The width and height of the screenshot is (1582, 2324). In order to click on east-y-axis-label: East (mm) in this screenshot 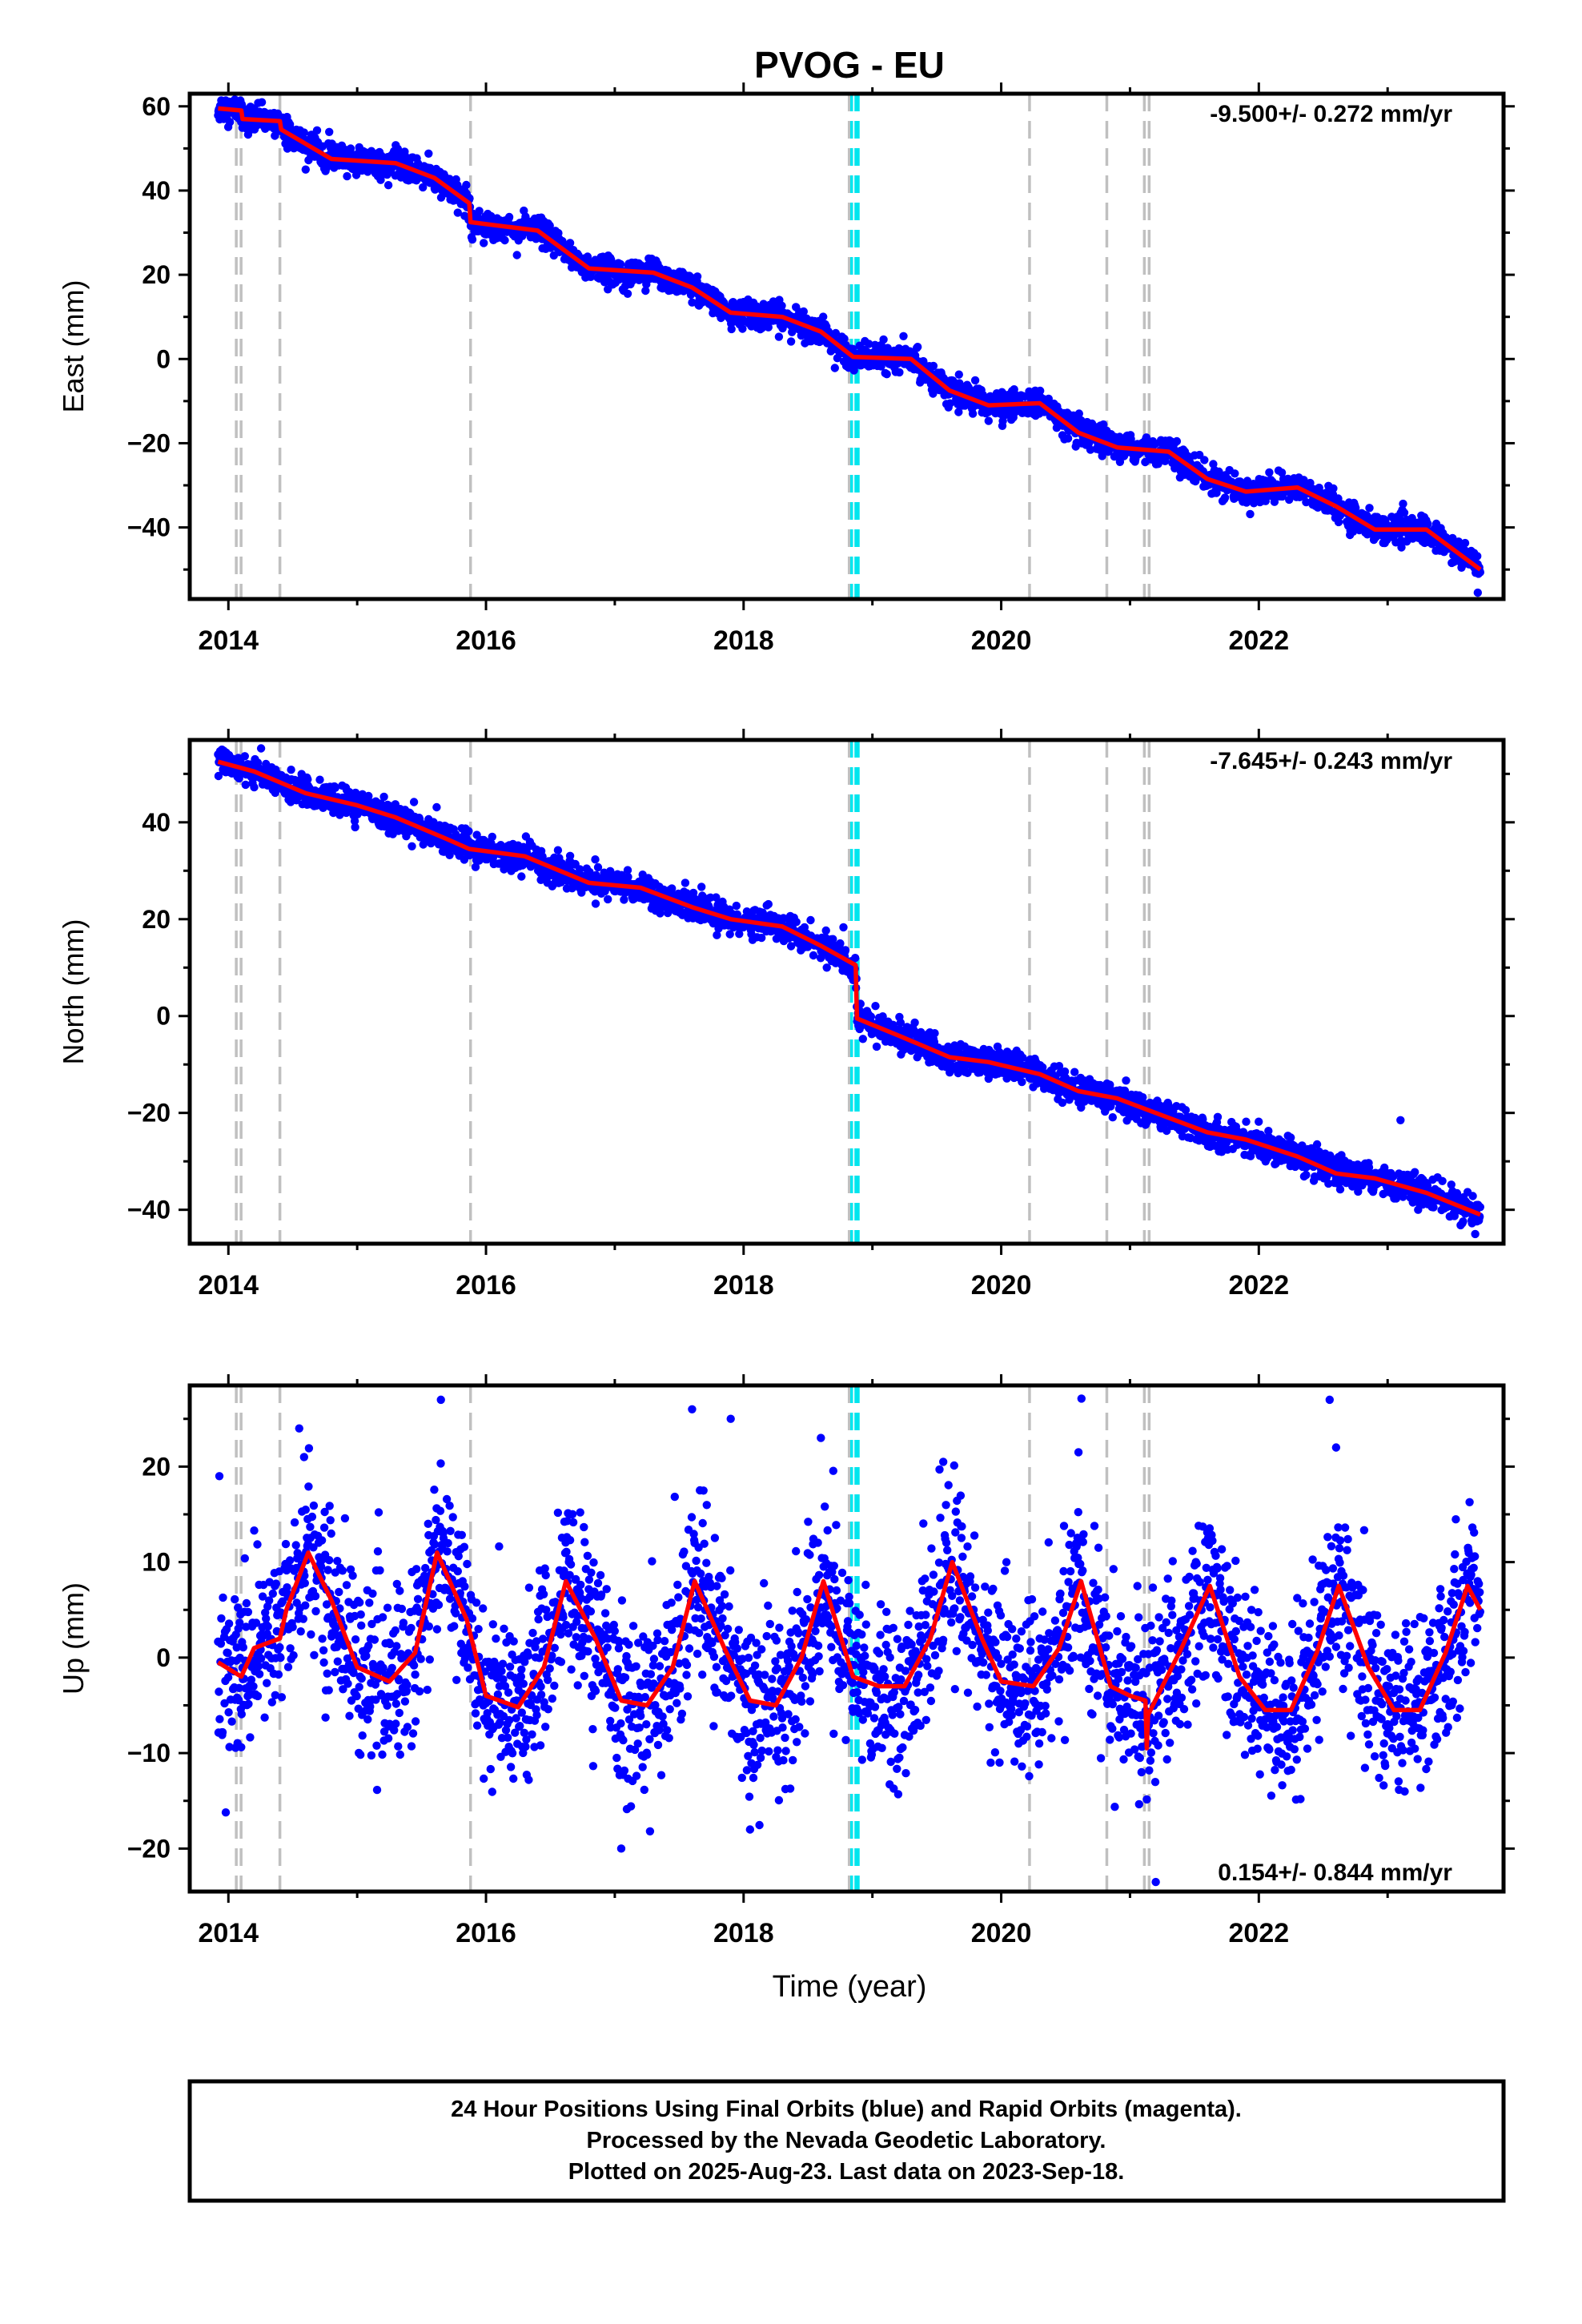, I will do `click(74, 346)`.